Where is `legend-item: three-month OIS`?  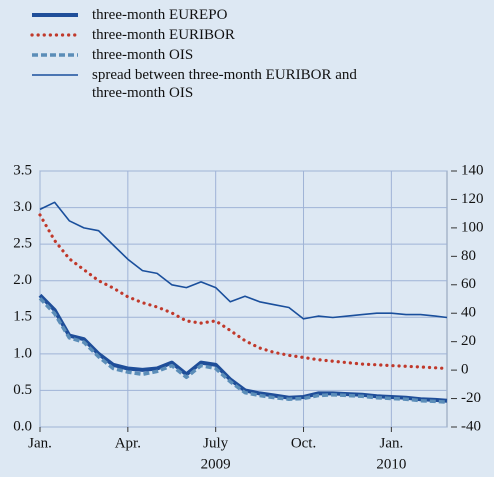
legend-item: three-month OIS is located at coordinates (240, 55).